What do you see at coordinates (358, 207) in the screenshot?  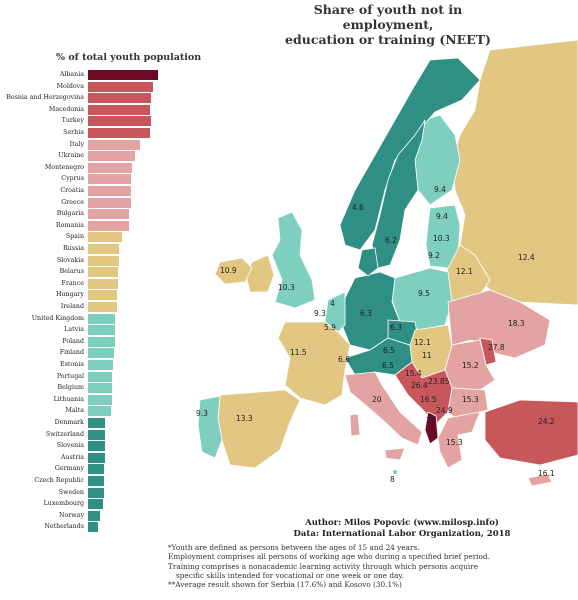 I see `map-value-norway: 4.6` at bounding box center [358, 207].